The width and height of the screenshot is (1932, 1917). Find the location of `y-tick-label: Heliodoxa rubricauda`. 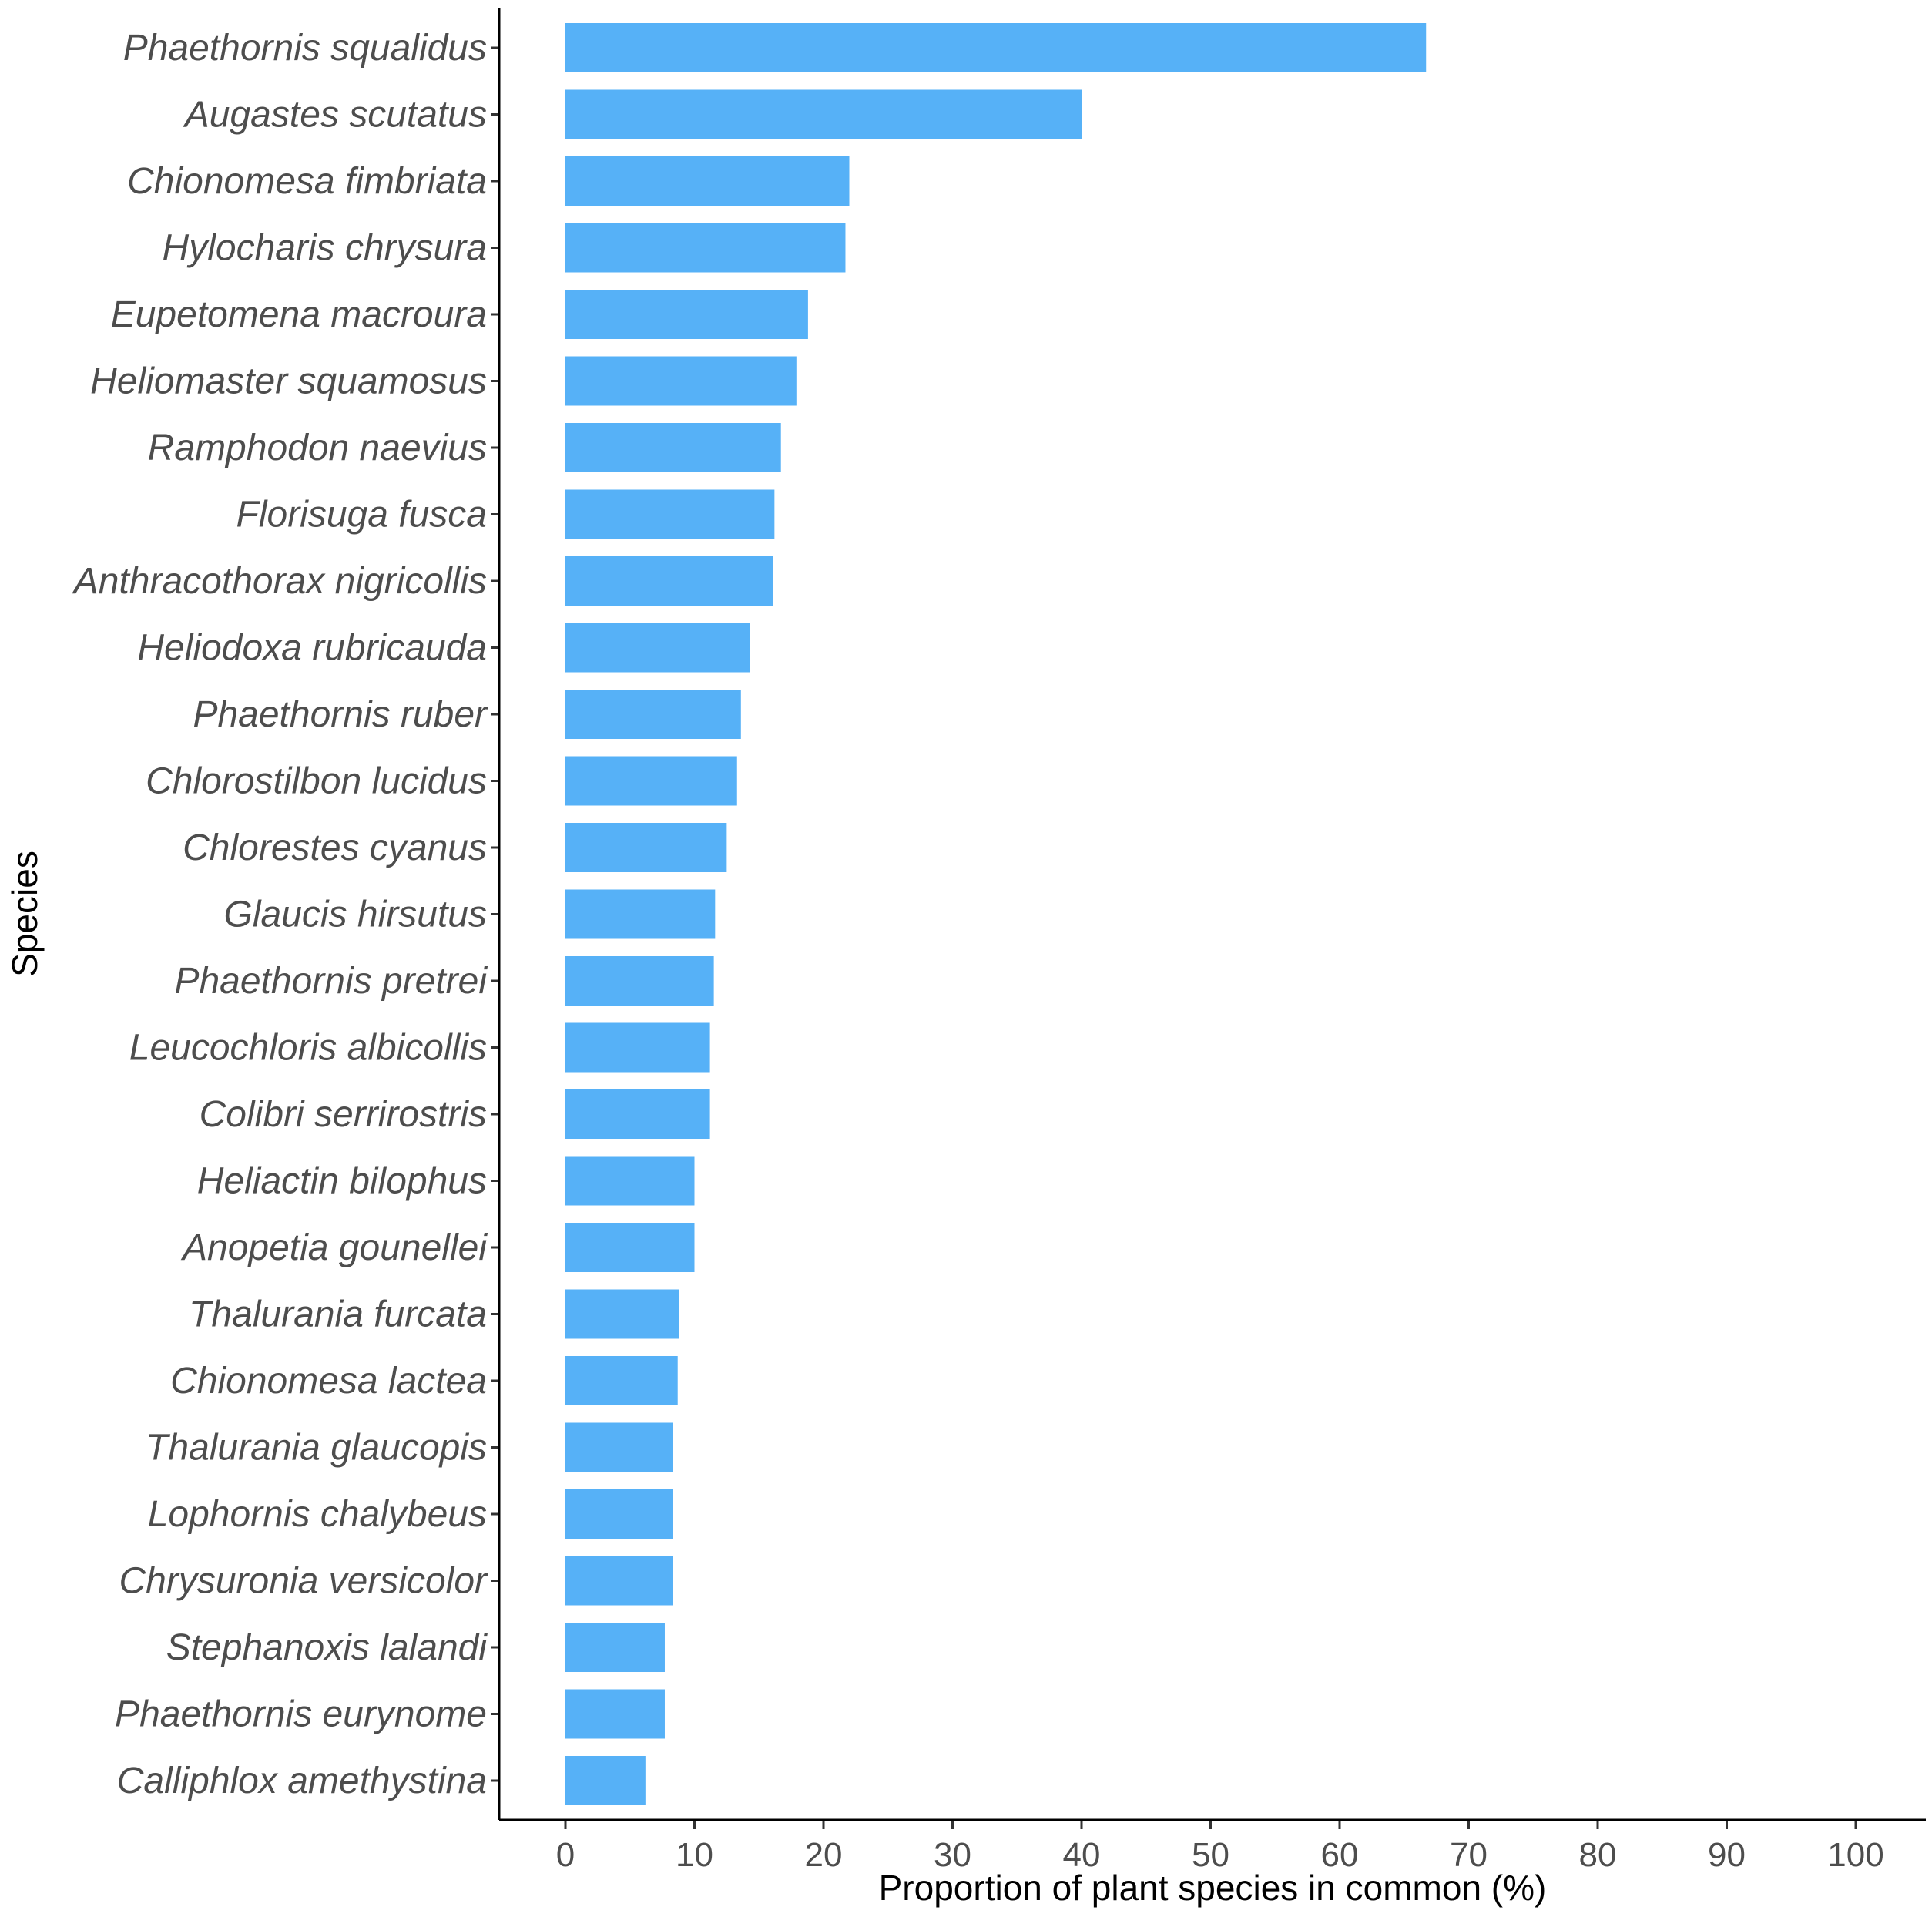

y-tick-label: Heliodoxa rubricauda is located at coordinates (312, 648).